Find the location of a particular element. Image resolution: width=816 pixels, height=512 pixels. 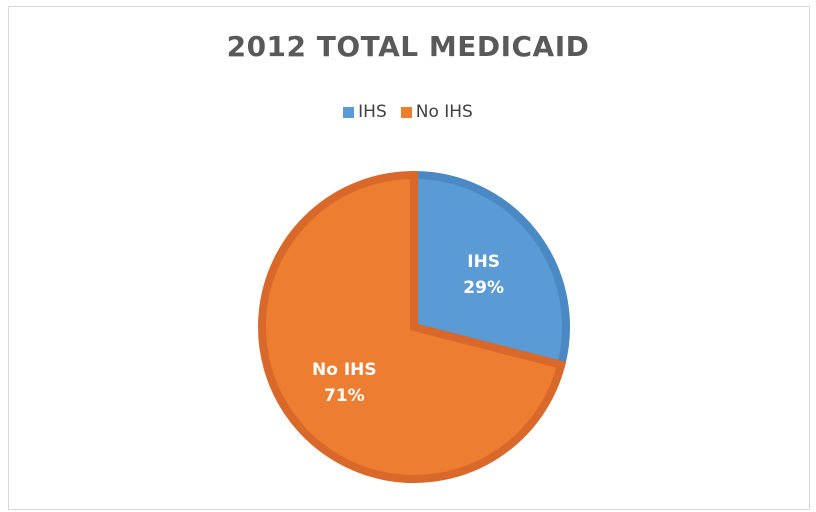

slice-percent-no-ihs: 71% is located at coordinates (344, 396).